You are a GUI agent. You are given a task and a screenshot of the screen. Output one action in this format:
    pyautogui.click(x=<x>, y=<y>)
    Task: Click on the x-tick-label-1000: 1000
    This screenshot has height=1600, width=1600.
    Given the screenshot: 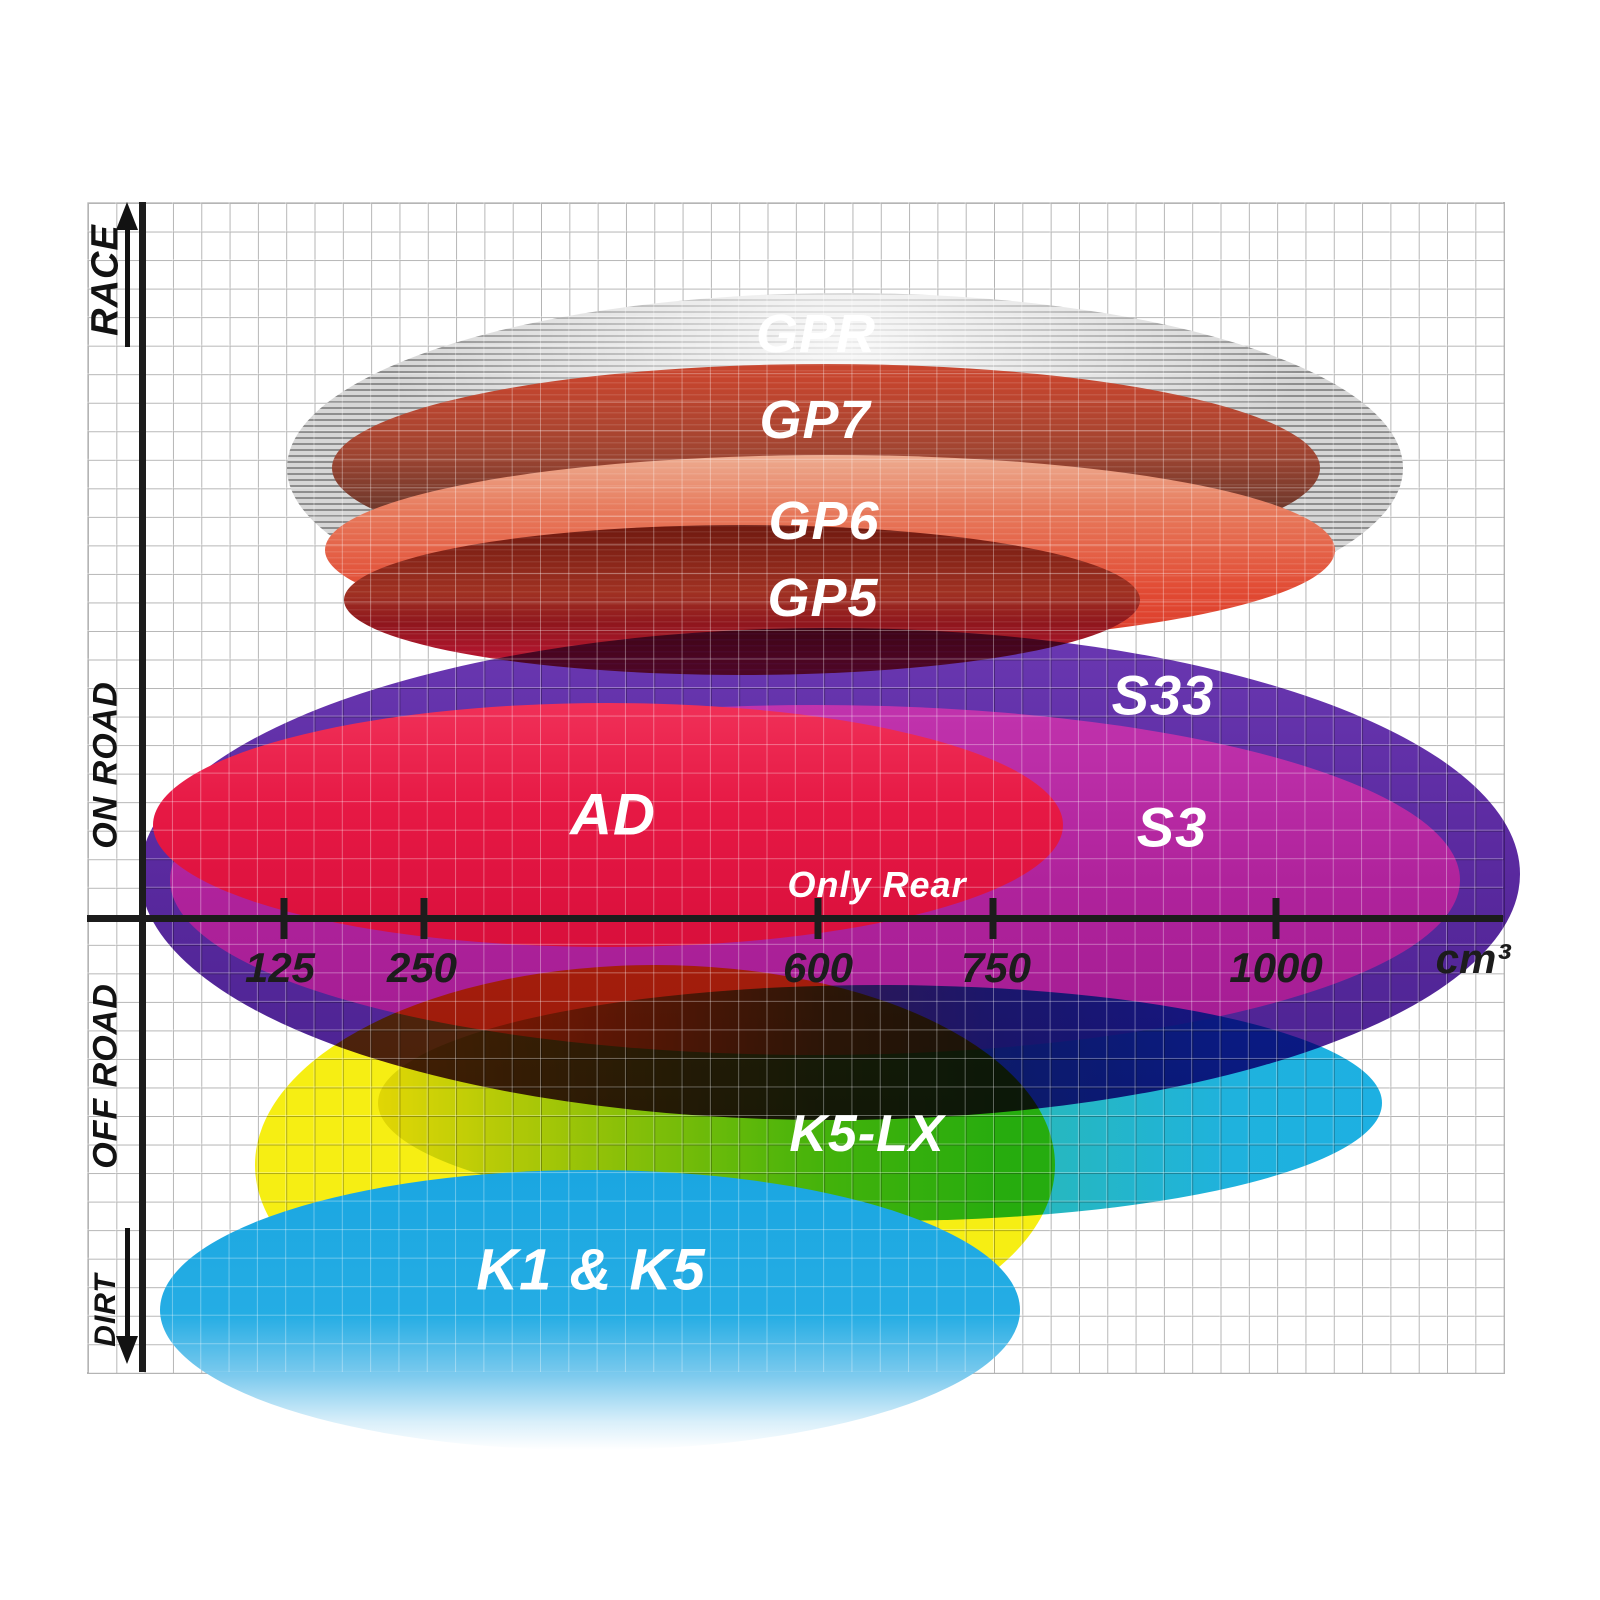 What is the action you would take?
    pyautogui.click(x=1276, y=967)
    